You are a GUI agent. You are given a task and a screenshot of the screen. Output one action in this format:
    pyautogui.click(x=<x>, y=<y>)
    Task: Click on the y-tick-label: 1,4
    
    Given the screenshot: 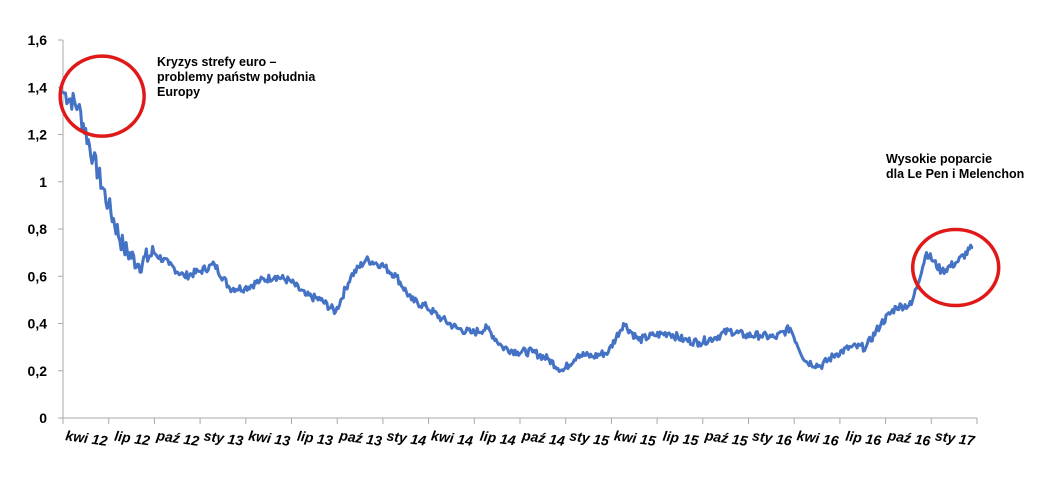 What is the action you would take?
    pyautogui.click(x=38, y=87)
    